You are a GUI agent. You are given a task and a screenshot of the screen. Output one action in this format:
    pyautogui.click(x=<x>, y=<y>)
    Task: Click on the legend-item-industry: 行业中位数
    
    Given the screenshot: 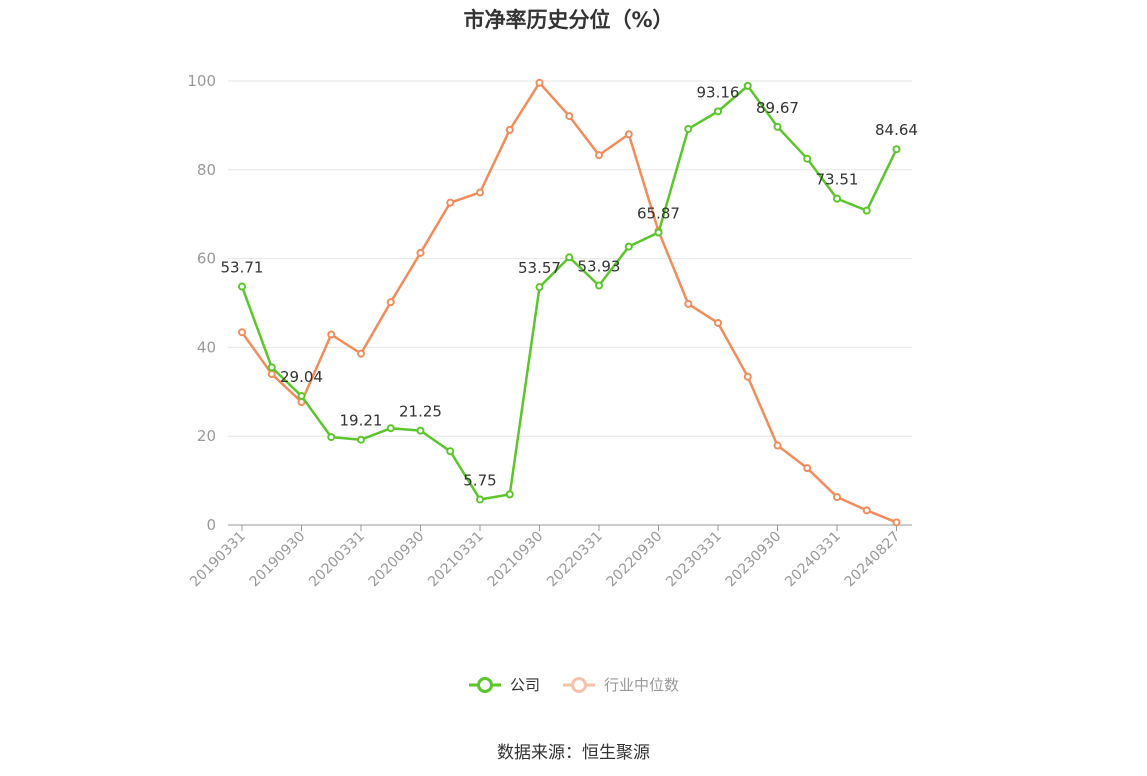 What is the action you would take?
    pyautogui.click(x=620, y=684)
    